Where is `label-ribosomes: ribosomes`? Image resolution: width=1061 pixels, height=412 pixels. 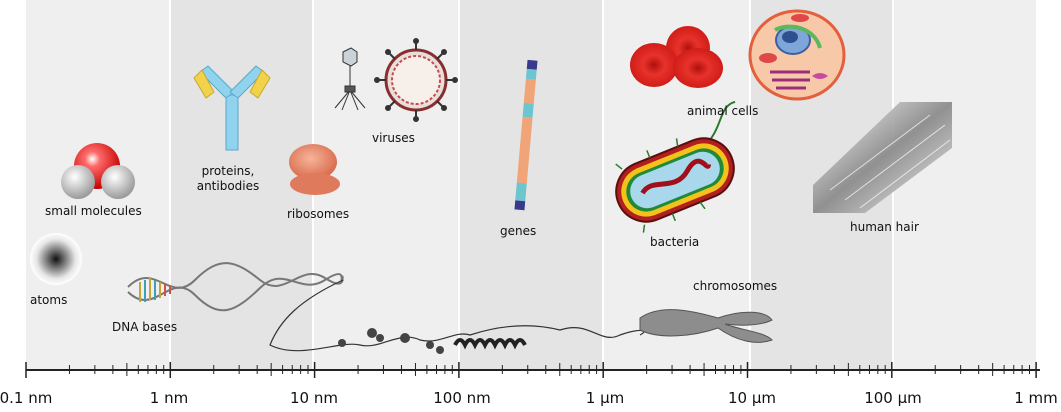 label-ribosomes: ribosomes is located at coordinates (318, 214).